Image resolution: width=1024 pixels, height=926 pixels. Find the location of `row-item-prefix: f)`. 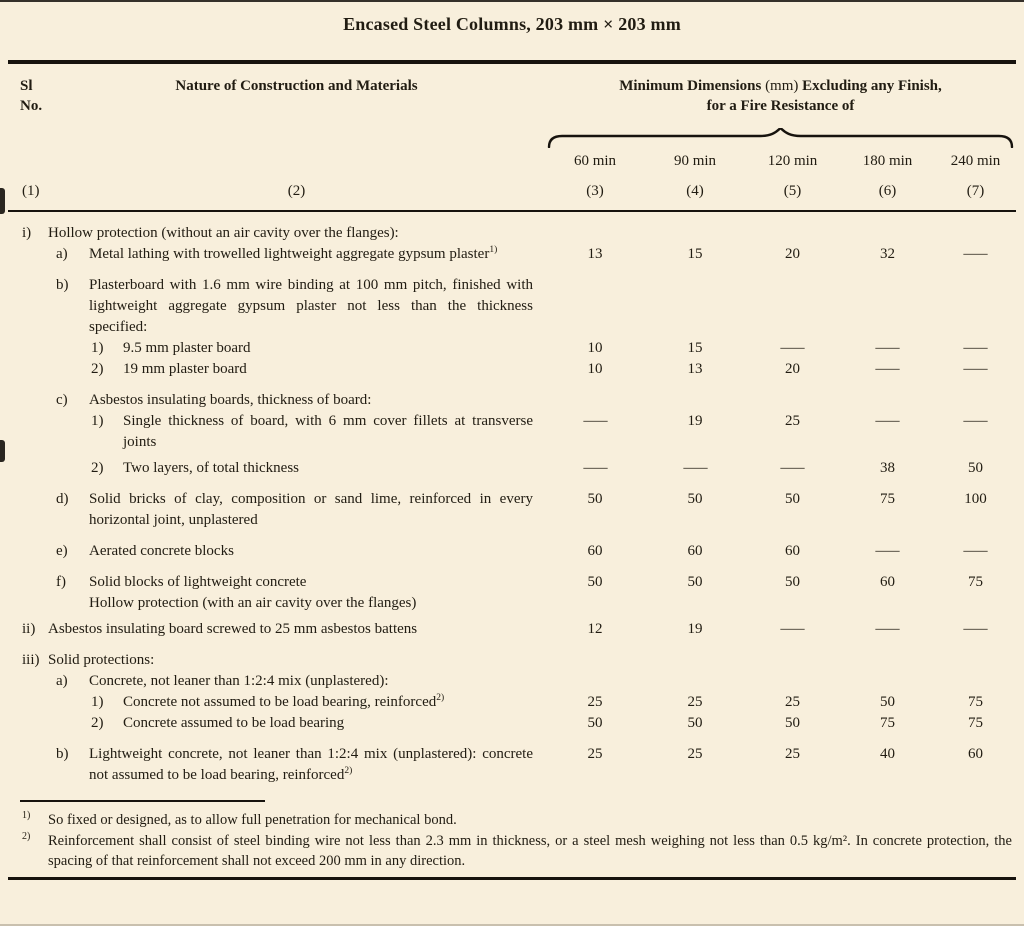

row-item-prefix: f) is located at coordinates (61, 582).